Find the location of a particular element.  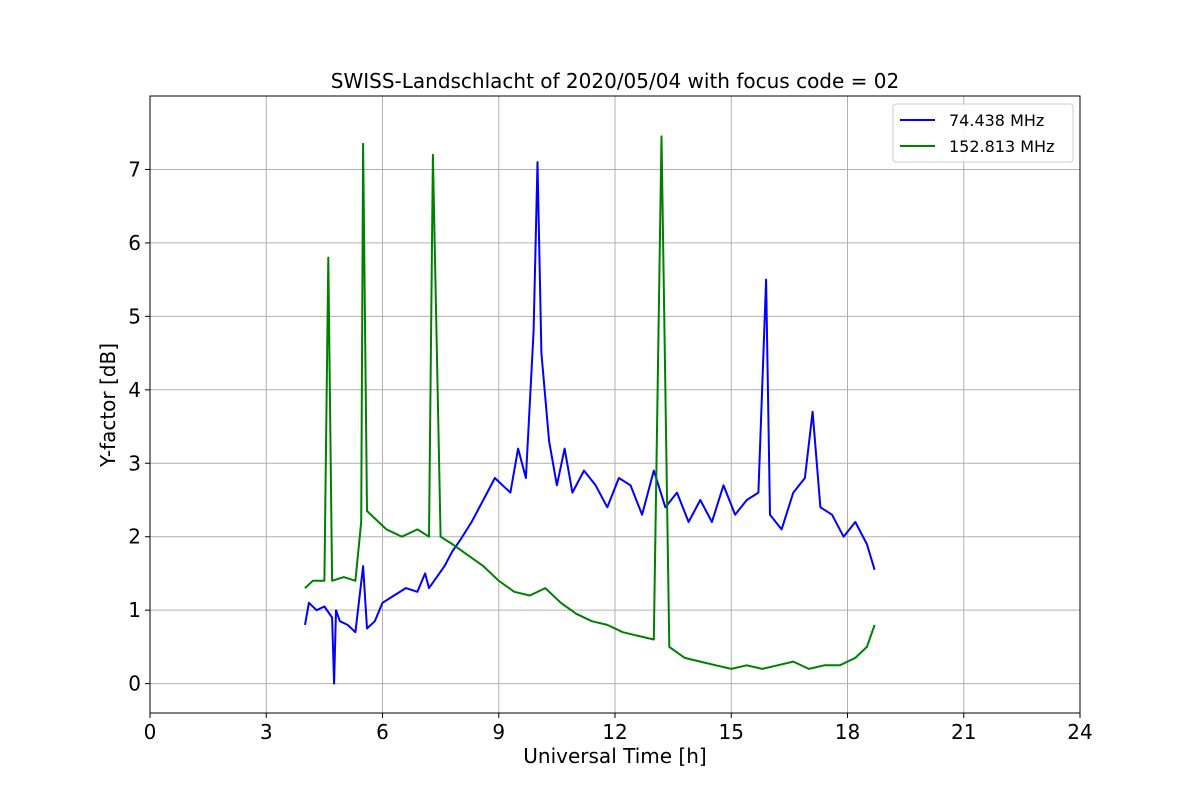

y-tick-label-4: 4 is located at coordinates (134, 390).